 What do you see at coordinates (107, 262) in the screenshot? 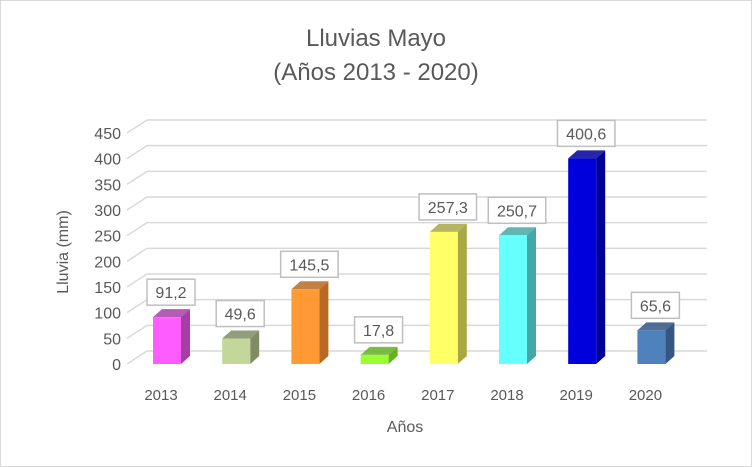
I see `y-tick-label: 200` at bounding box center [107, 262].